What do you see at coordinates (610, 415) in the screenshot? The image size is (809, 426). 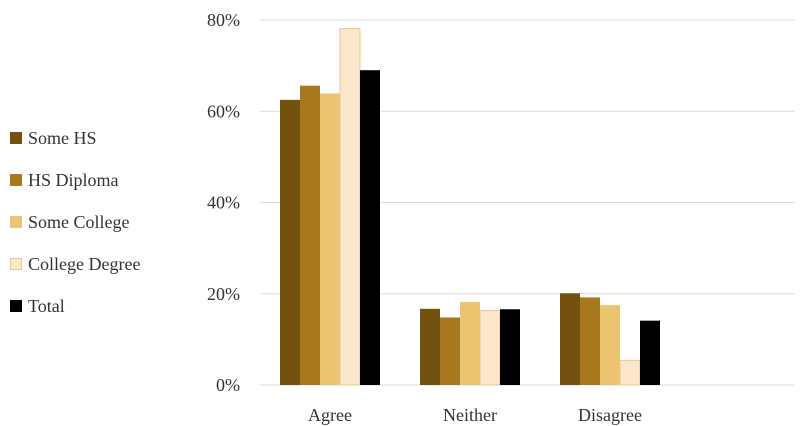 I see `x-tick-label: Disagree` at bounding box center [610, 415].